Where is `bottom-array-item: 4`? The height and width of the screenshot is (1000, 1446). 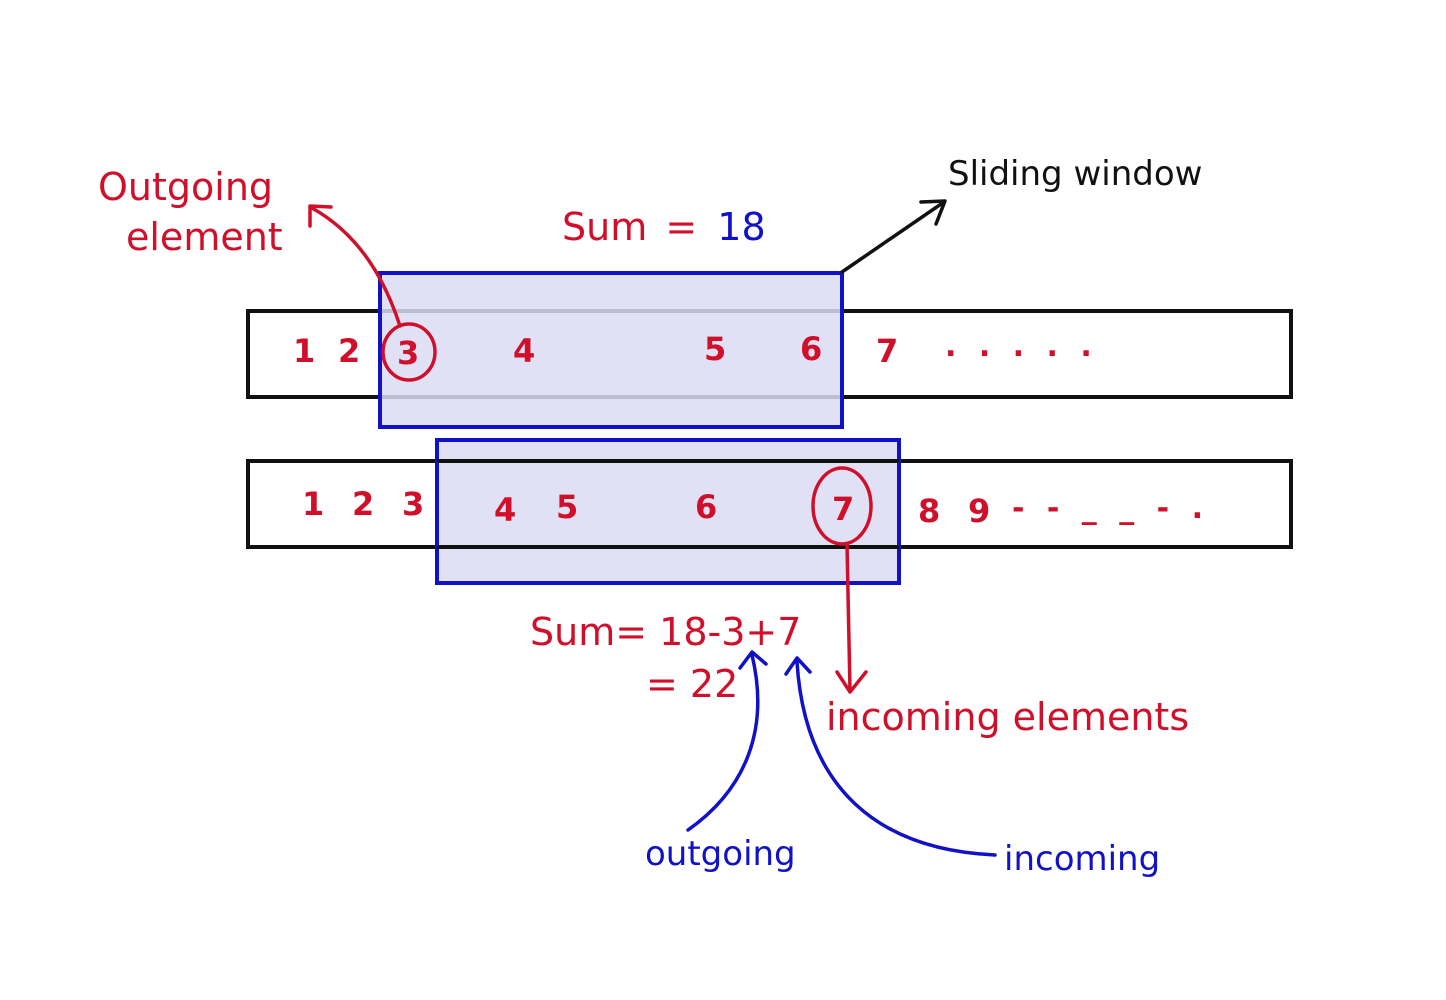 bottom-array-item: 4 is located at coordinates (505, 510).